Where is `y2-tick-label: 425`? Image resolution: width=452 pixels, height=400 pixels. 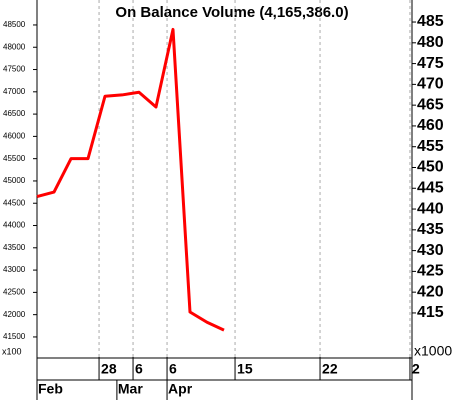 y2-tick-label: 425 is located at coordinates (430, 271).